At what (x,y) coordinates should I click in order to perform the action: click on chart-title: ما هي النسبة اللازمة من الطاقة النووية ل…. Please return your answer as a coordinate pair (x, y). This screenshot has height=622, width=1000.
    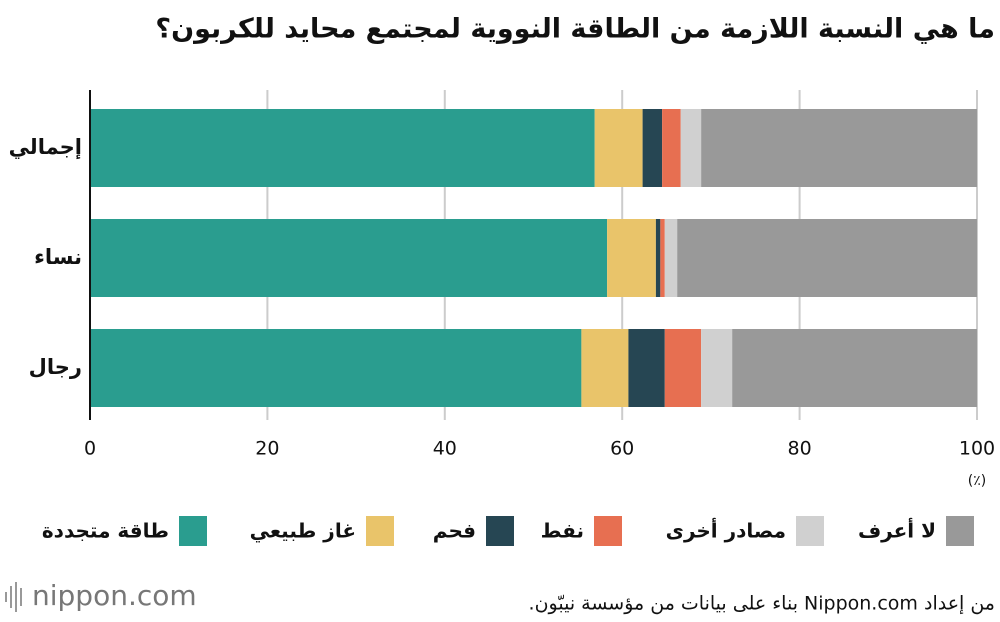
    Looking at the image, I should click on (575, 29).